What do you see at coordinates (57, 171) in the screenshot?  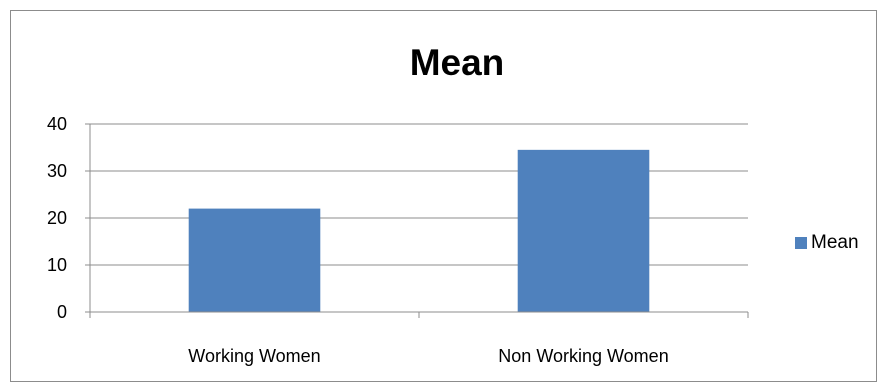 I see `y-tick-label: 30` at bounding box center [57, 171].